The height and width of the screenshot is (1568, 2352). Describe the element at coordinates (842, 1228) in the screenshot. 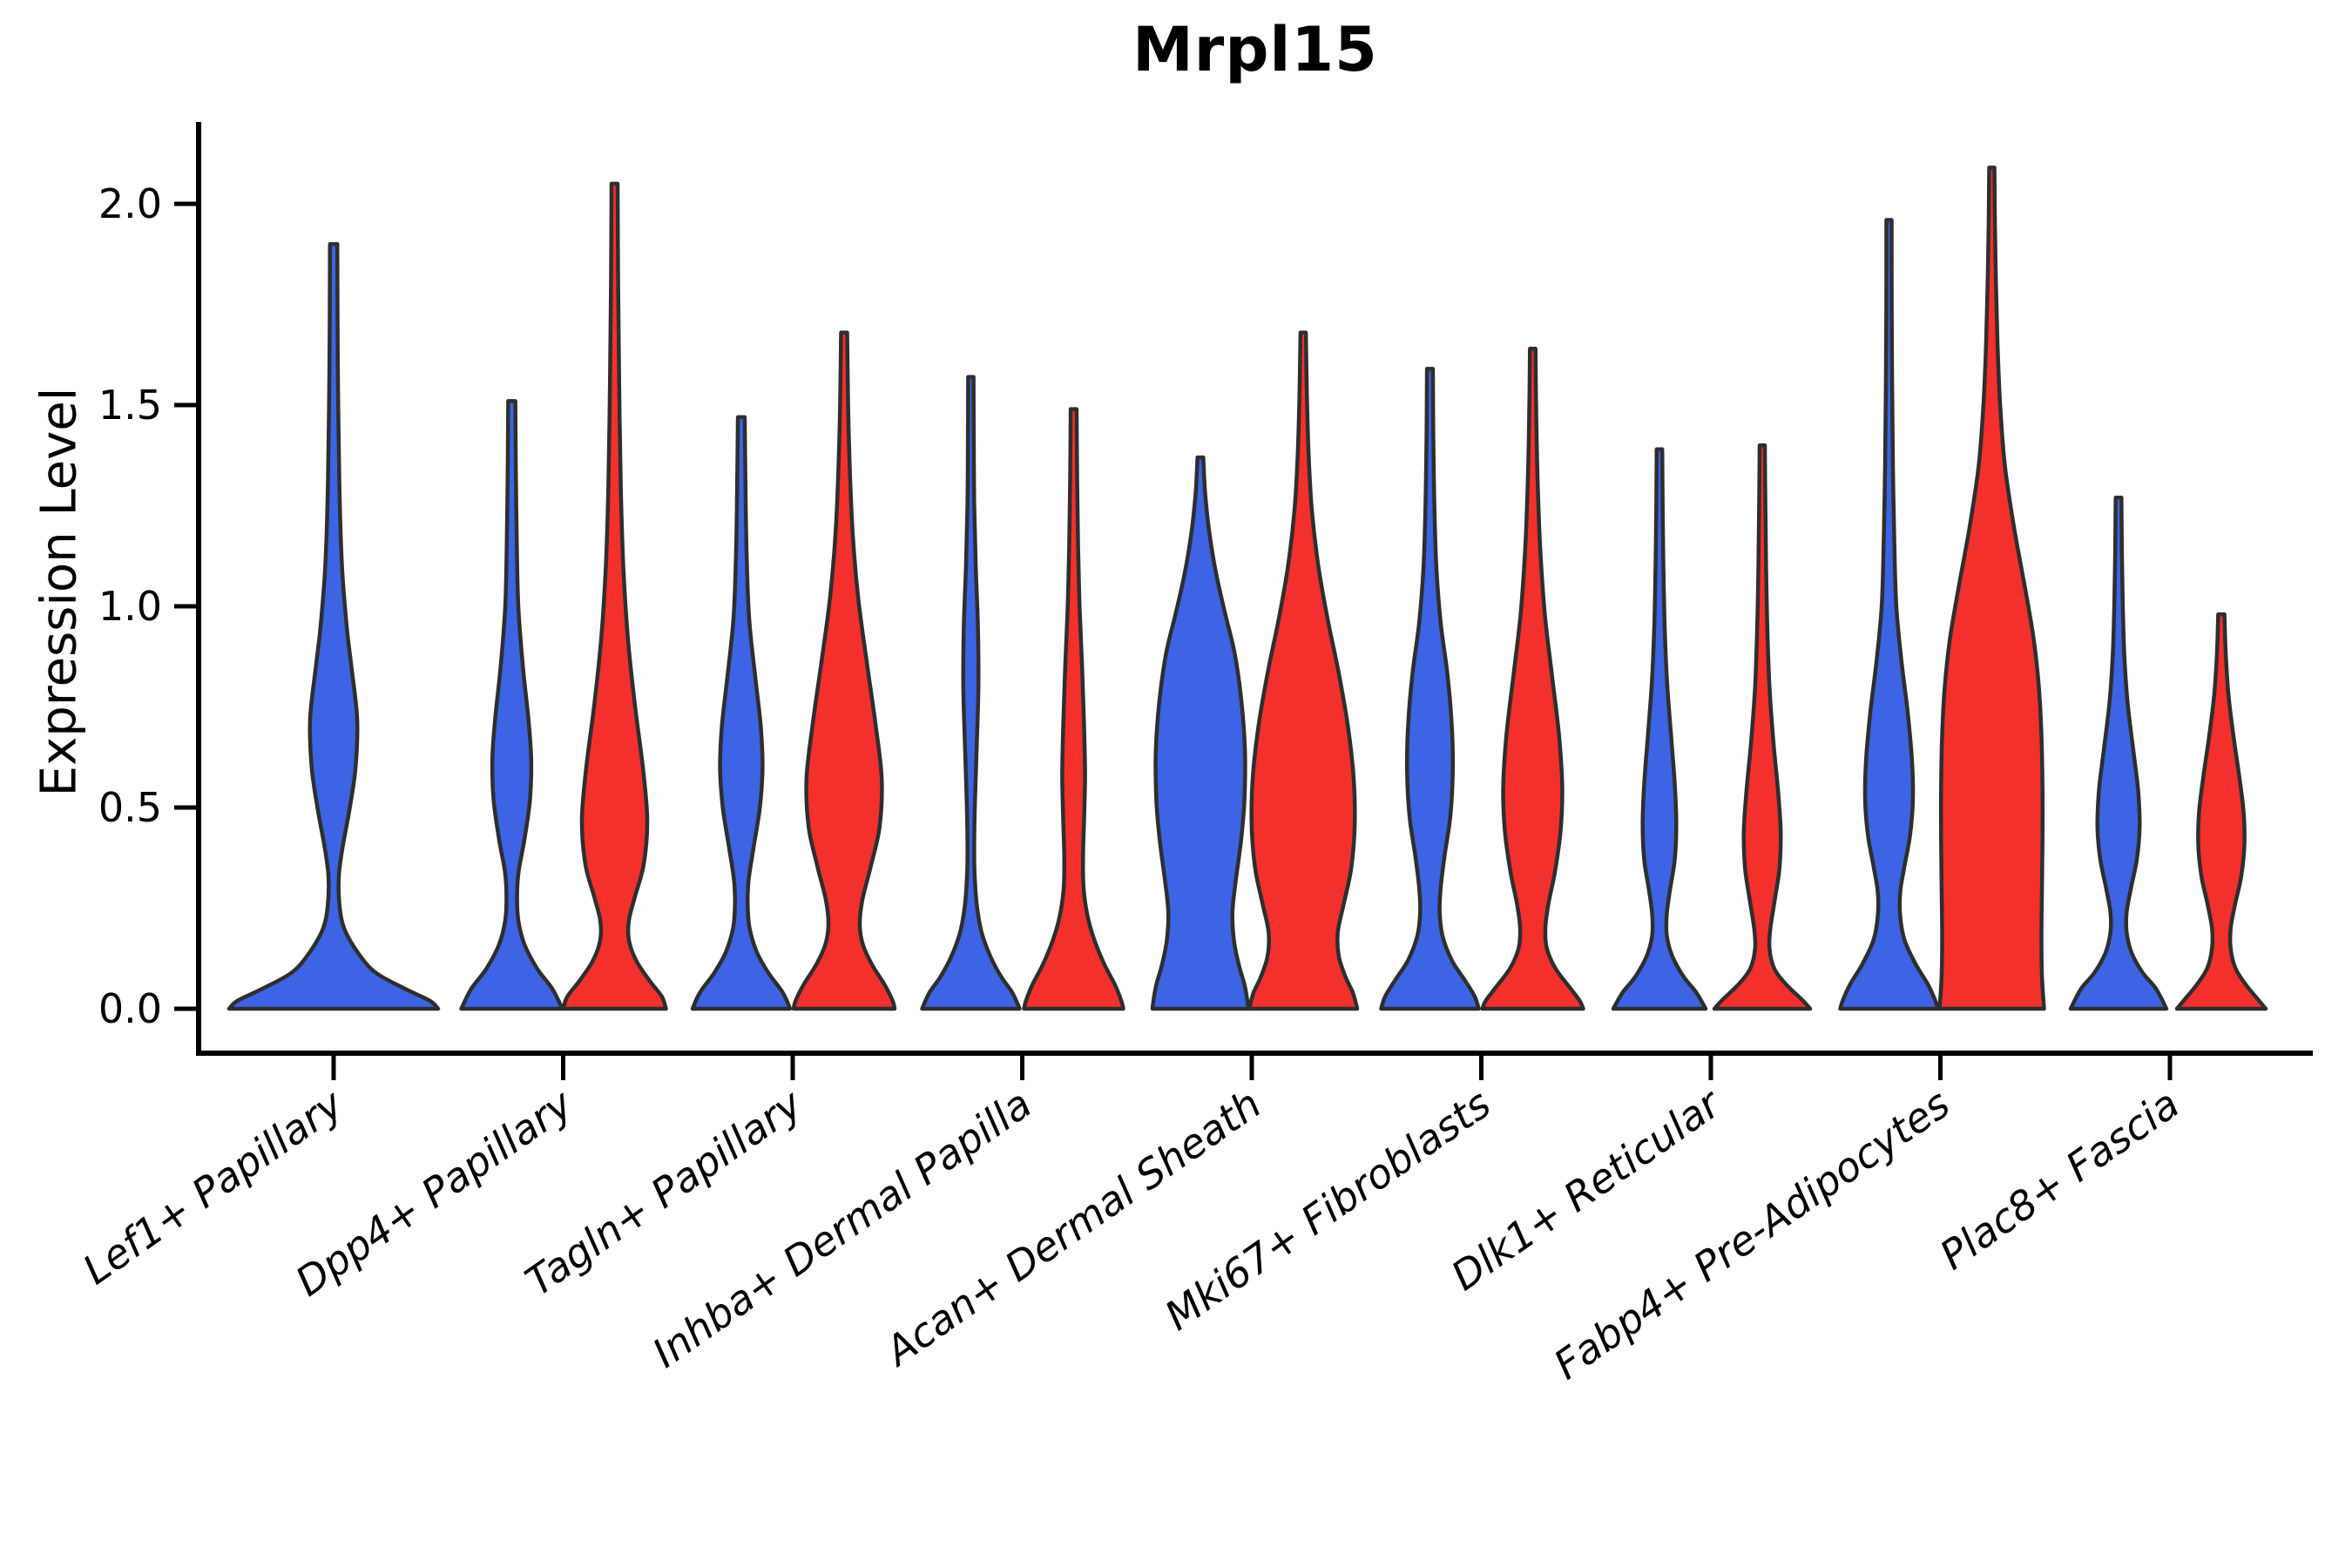

I see `x-tick-label: Inhba+ Dermal Papilla` at that location.